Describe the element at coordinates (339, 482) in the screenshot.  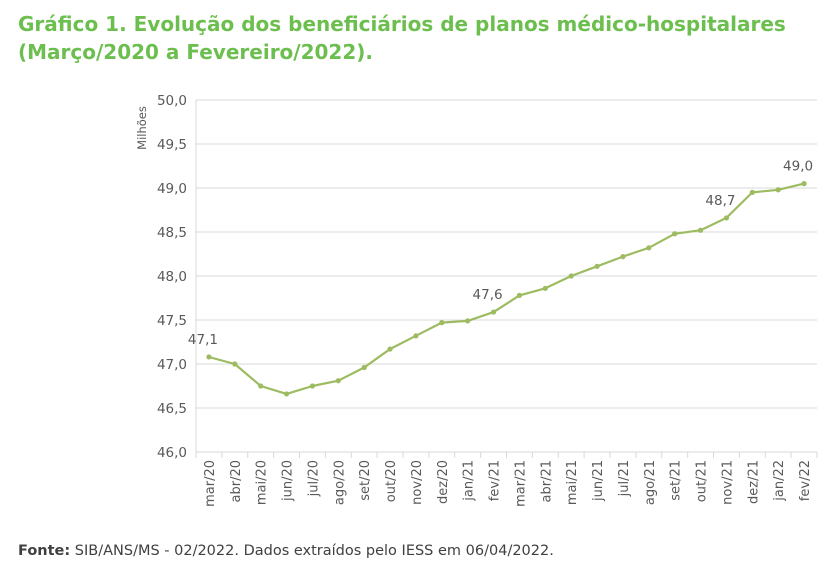
I see `x-tick-label: ago/20` at that location.